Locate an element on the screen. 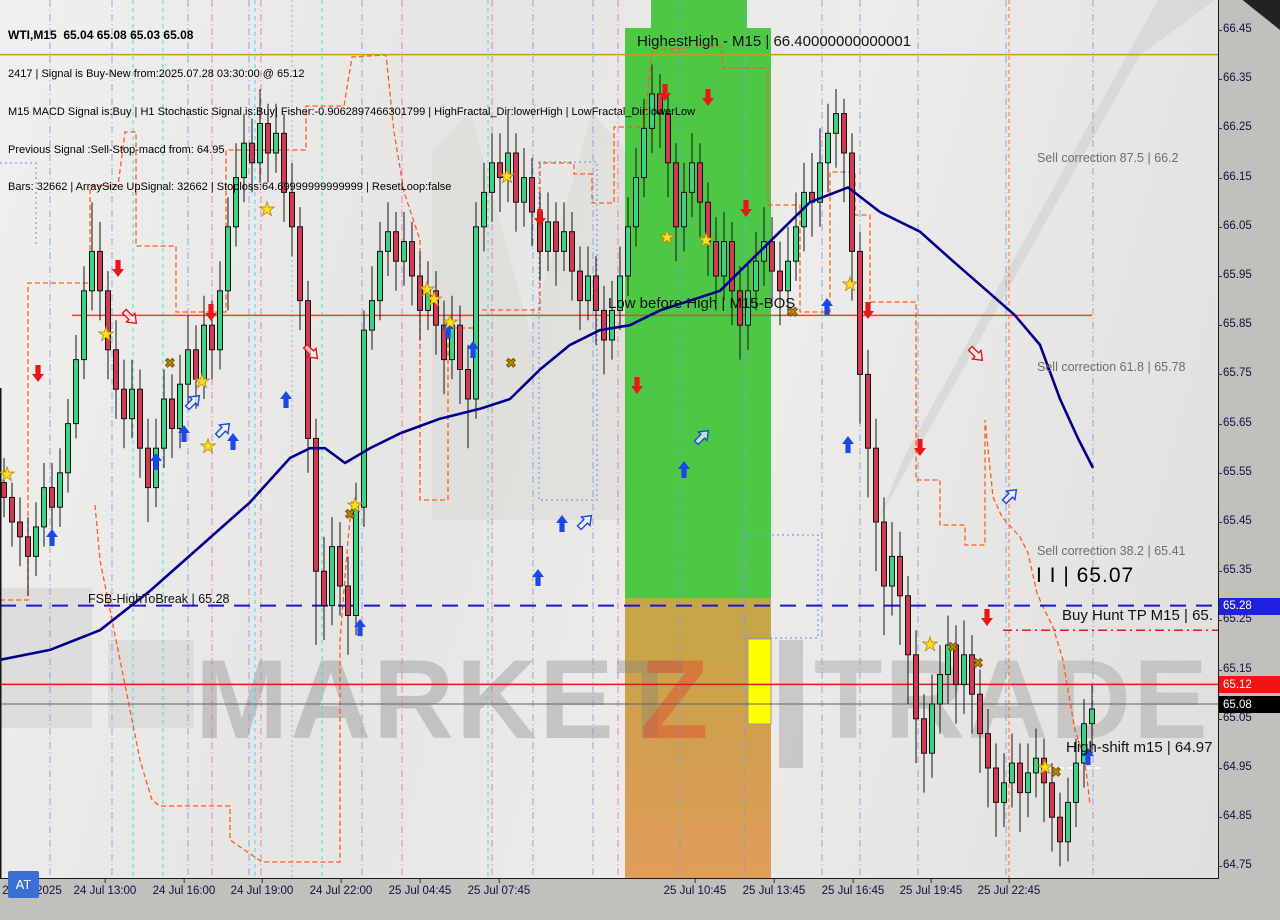  price-tick-label: 64.85 is located at coordinates (1235, 816).